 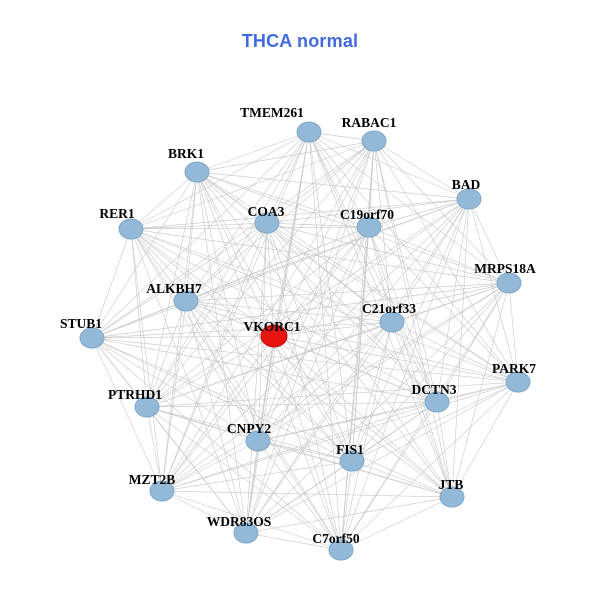 What do you see at coordinates (369, 122) in the screenshot?
I see `node-label-RABAC1: RABAC1` at bounding box center [369, 122].